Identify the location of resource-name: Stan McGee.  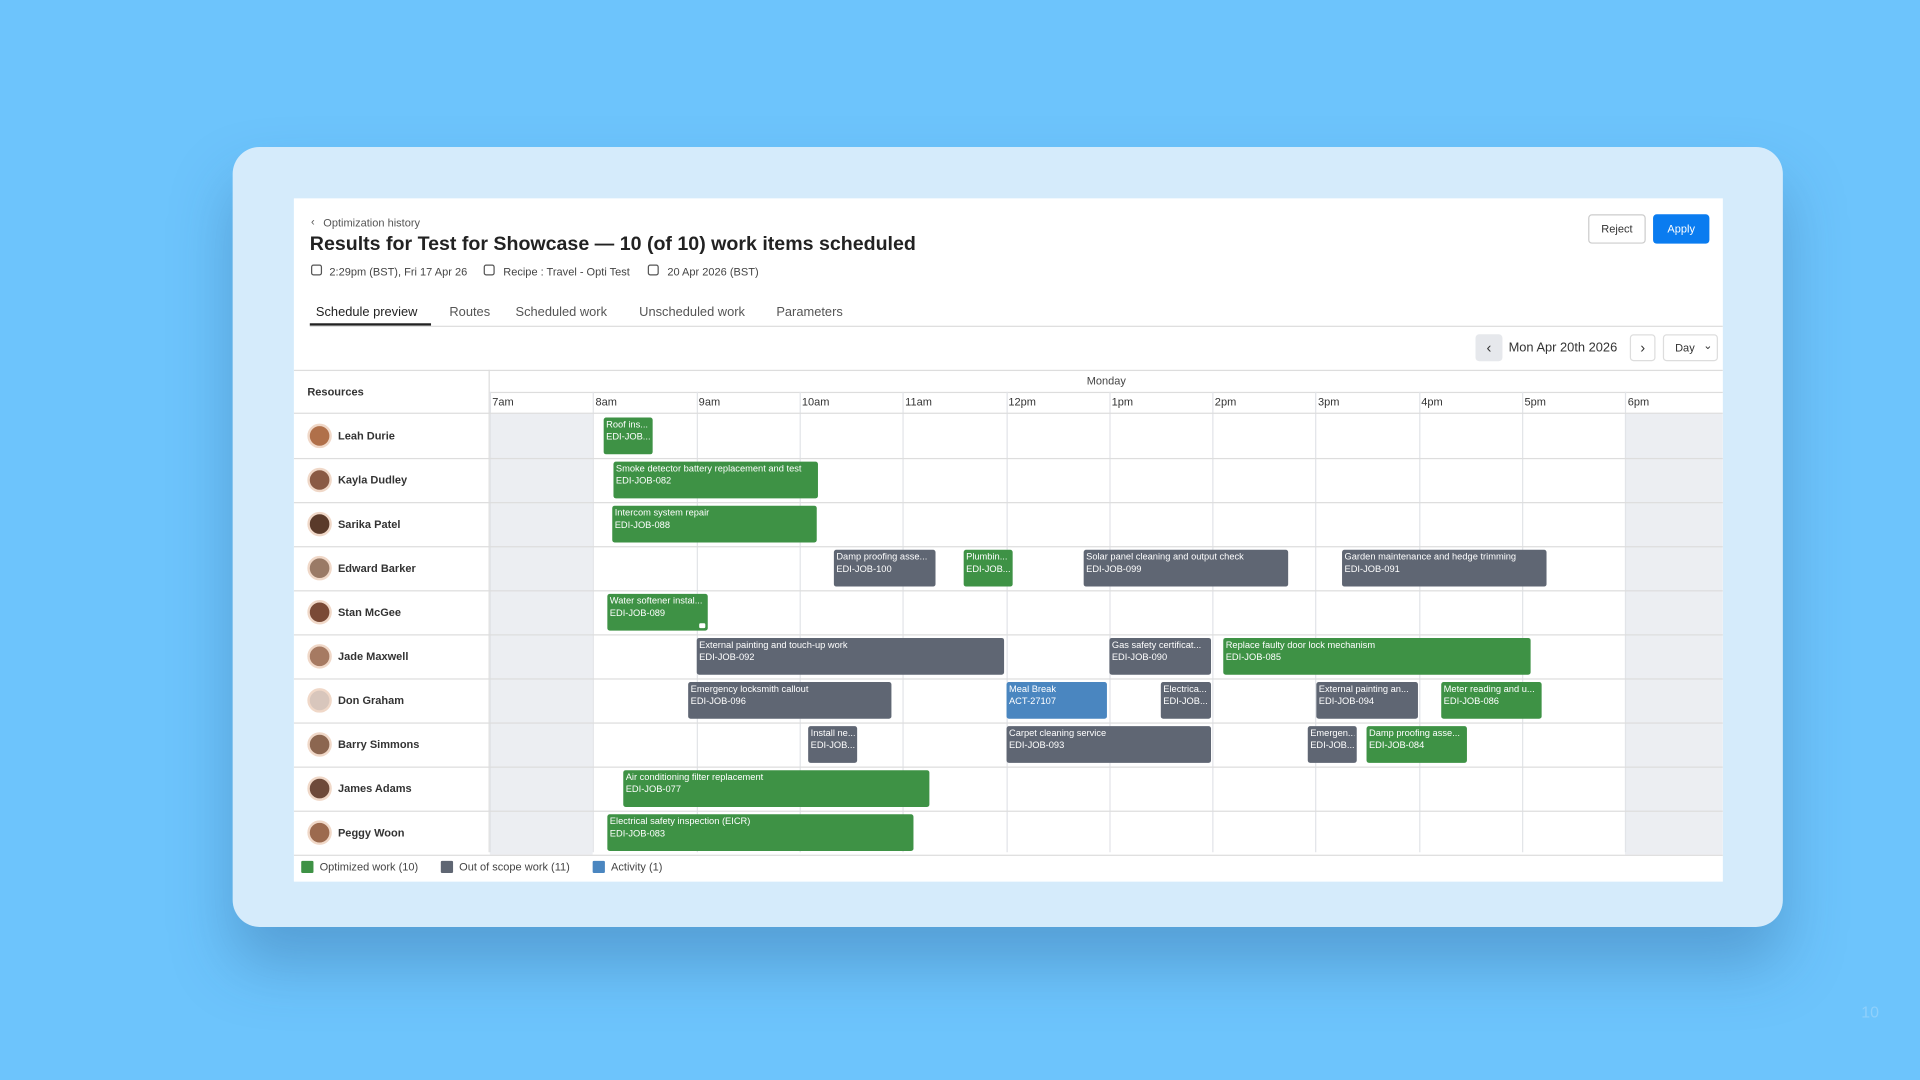
(369, 612).